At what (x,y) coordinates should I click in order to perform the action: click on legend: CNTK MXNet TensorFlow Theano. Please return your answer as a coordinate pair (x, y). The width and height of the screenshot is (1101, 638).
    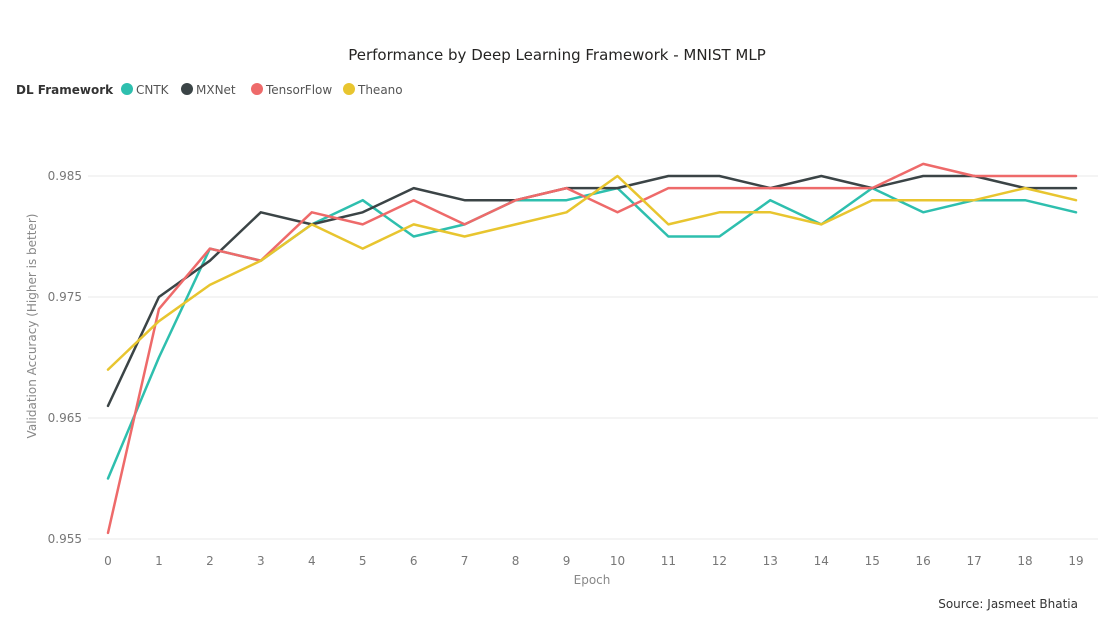
    Looking at the image, I should click on (262, 90).